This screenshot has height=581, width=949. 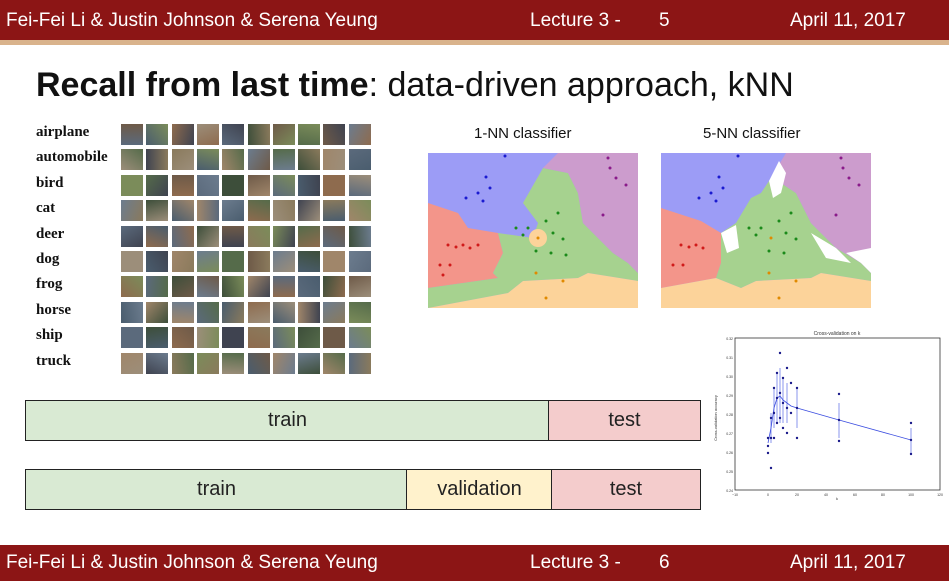 What do you see at coordinates (752, 133) in the screenshot?
I see `knn5-label: 5-NN classifier` at bounding box center [752, 133].